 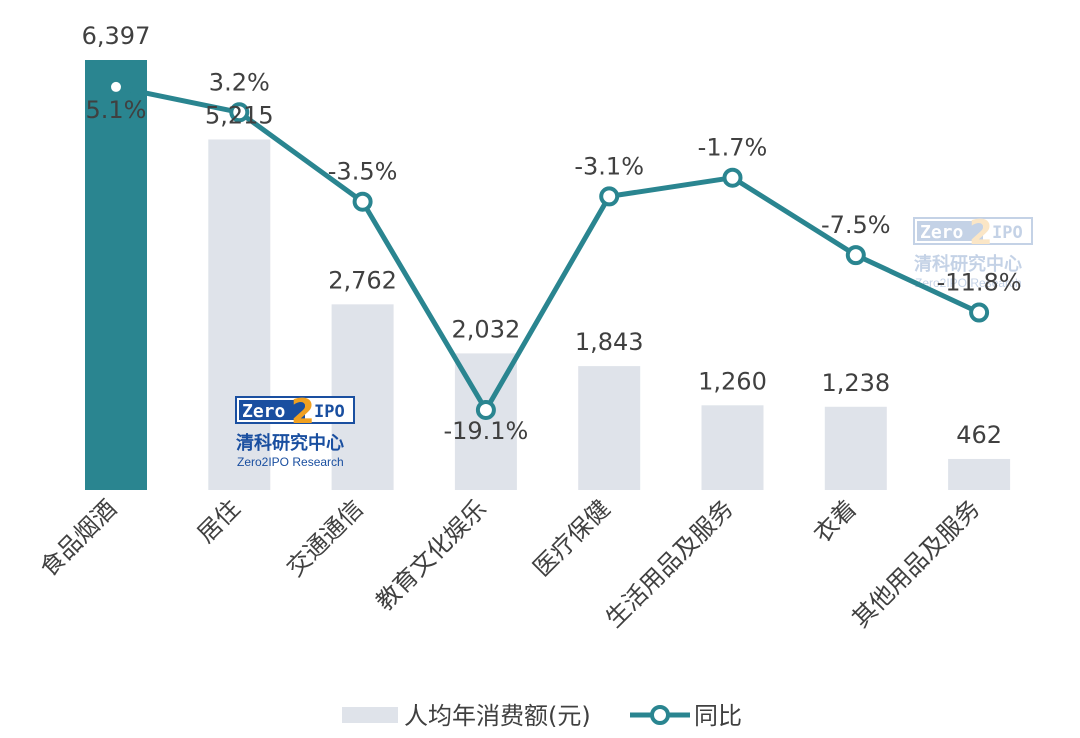 What do you see at coordinates (835, 521) in the screenshot?
I see `category-label: 衣着` at bounding box center [835, 521].